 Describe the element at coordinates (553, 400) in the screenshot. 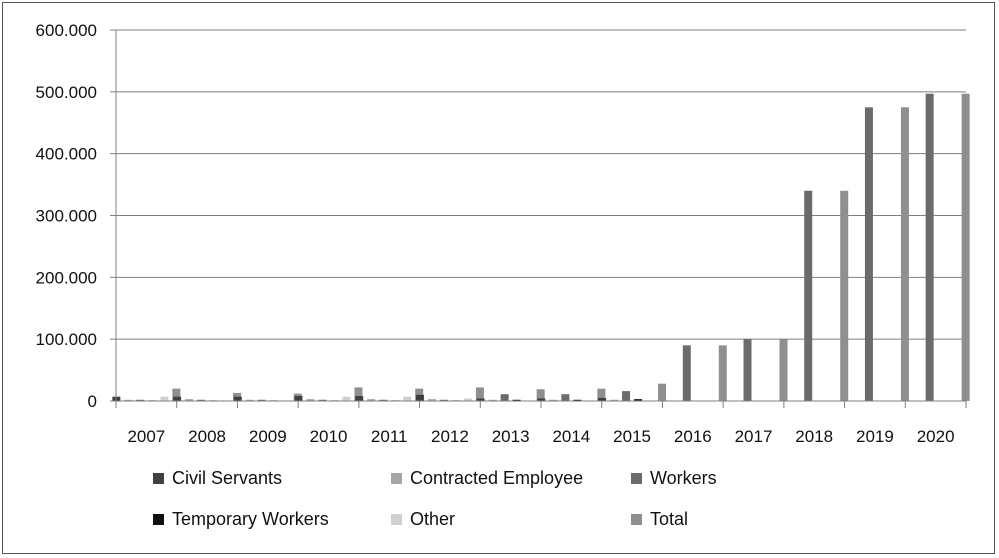

I see `bar-contracted-employee-2014` at that location.